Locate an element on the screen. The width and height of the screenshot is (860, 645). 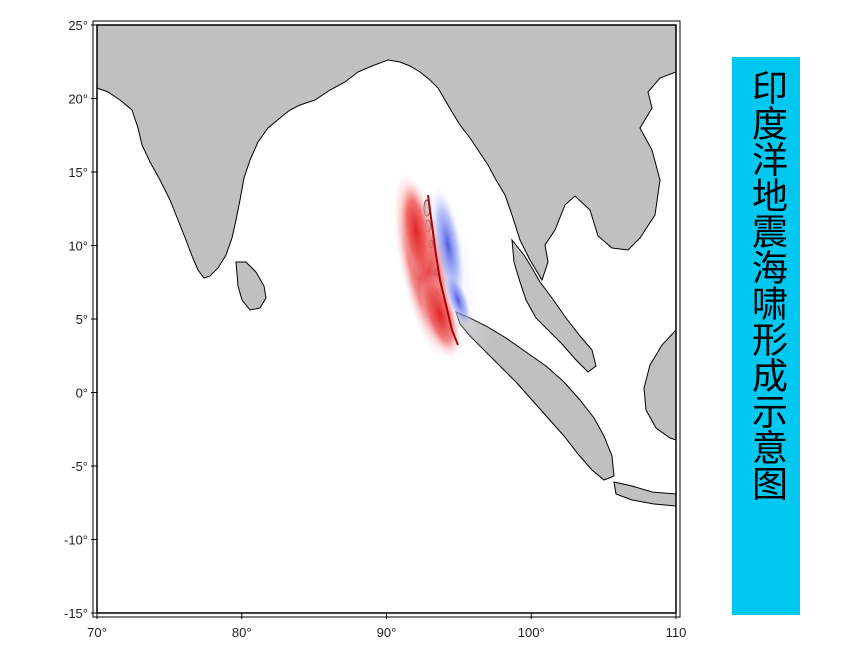
land-borneo is located at coordinates (659, 385).